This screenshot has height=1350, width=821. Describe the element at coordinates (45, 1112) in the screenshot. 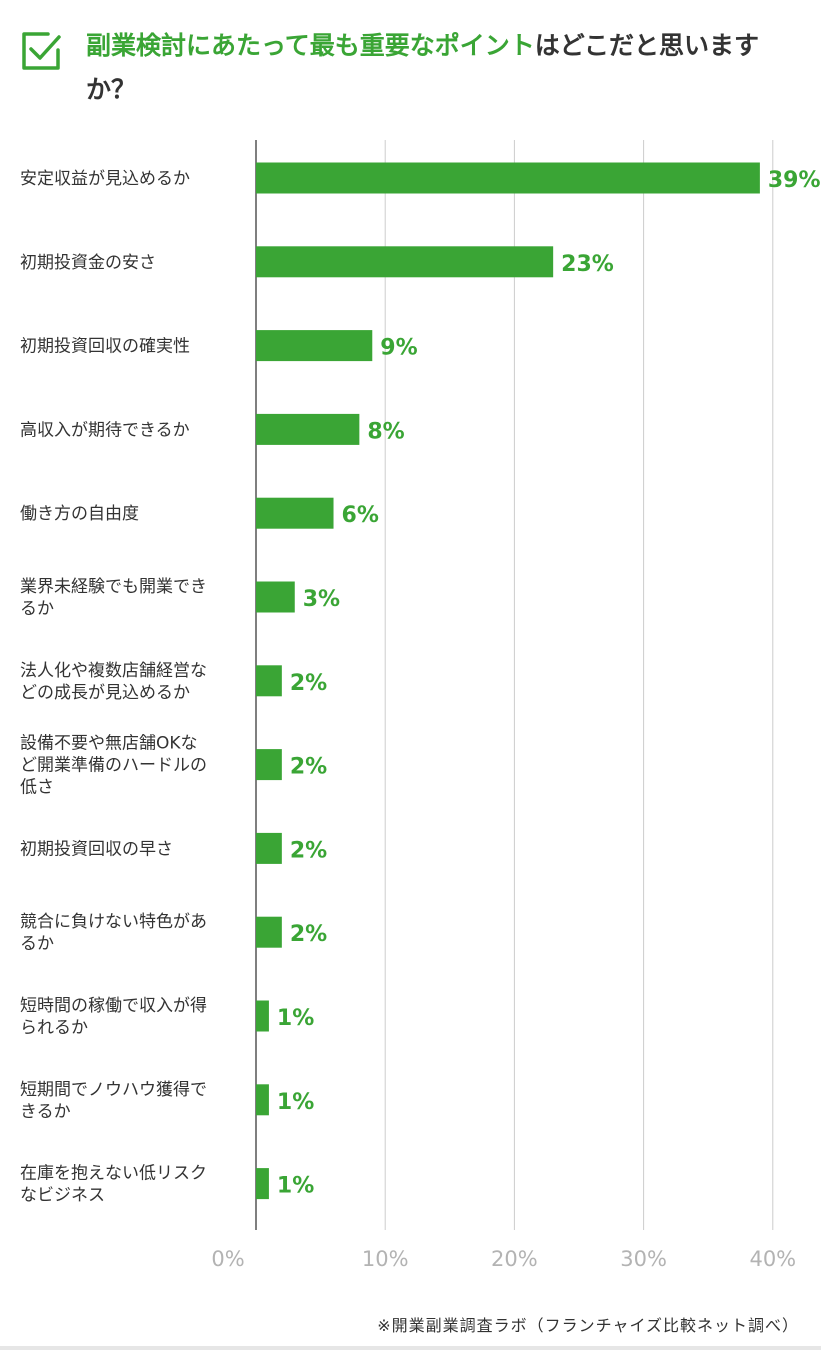

I see `category-label: きるか` at that location.